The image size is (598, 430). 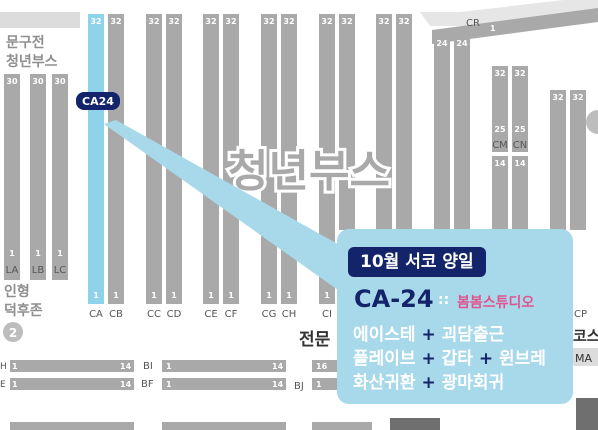 What do you see at coordinates (415, 424) in the screenshot?
I see `dark-block` at bounding box center [415, 424].